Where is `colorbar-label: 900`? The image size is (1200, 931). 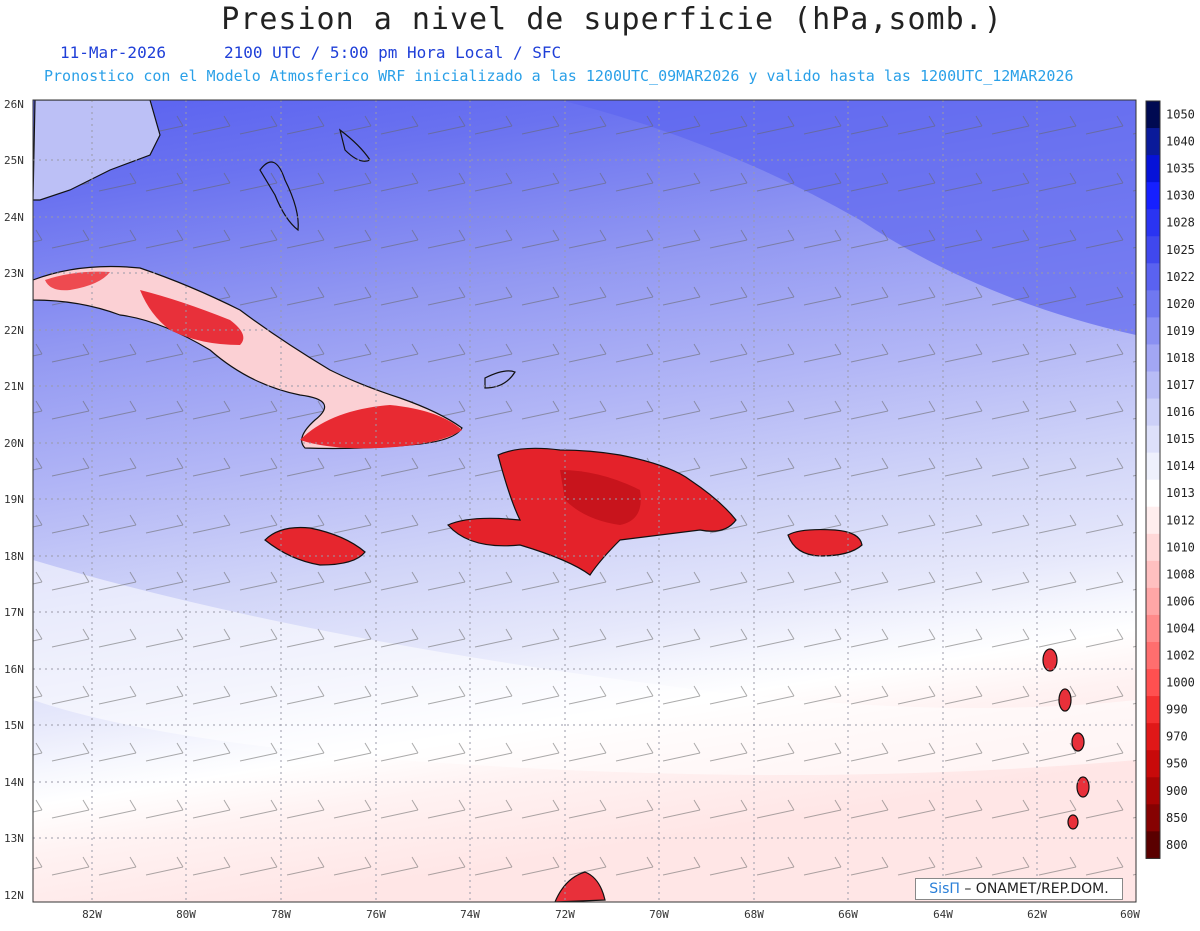 colorbar-label: 900 is located at coordinates (1177, 791).